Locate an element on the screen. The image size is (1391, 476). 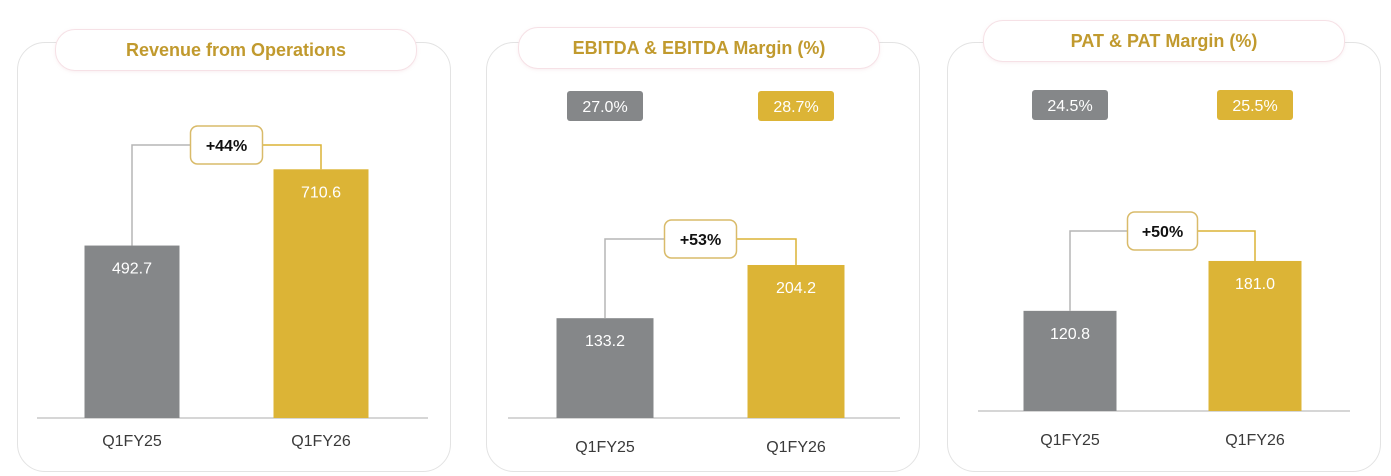
margin-badge-label: 24.5% is located at coordinates (1069, 106).